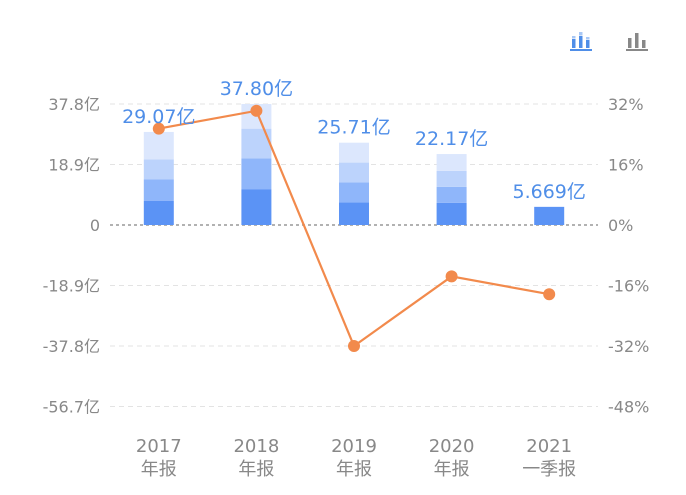  I want to click on y-right-tick-label: -48%, so click(628, 407).